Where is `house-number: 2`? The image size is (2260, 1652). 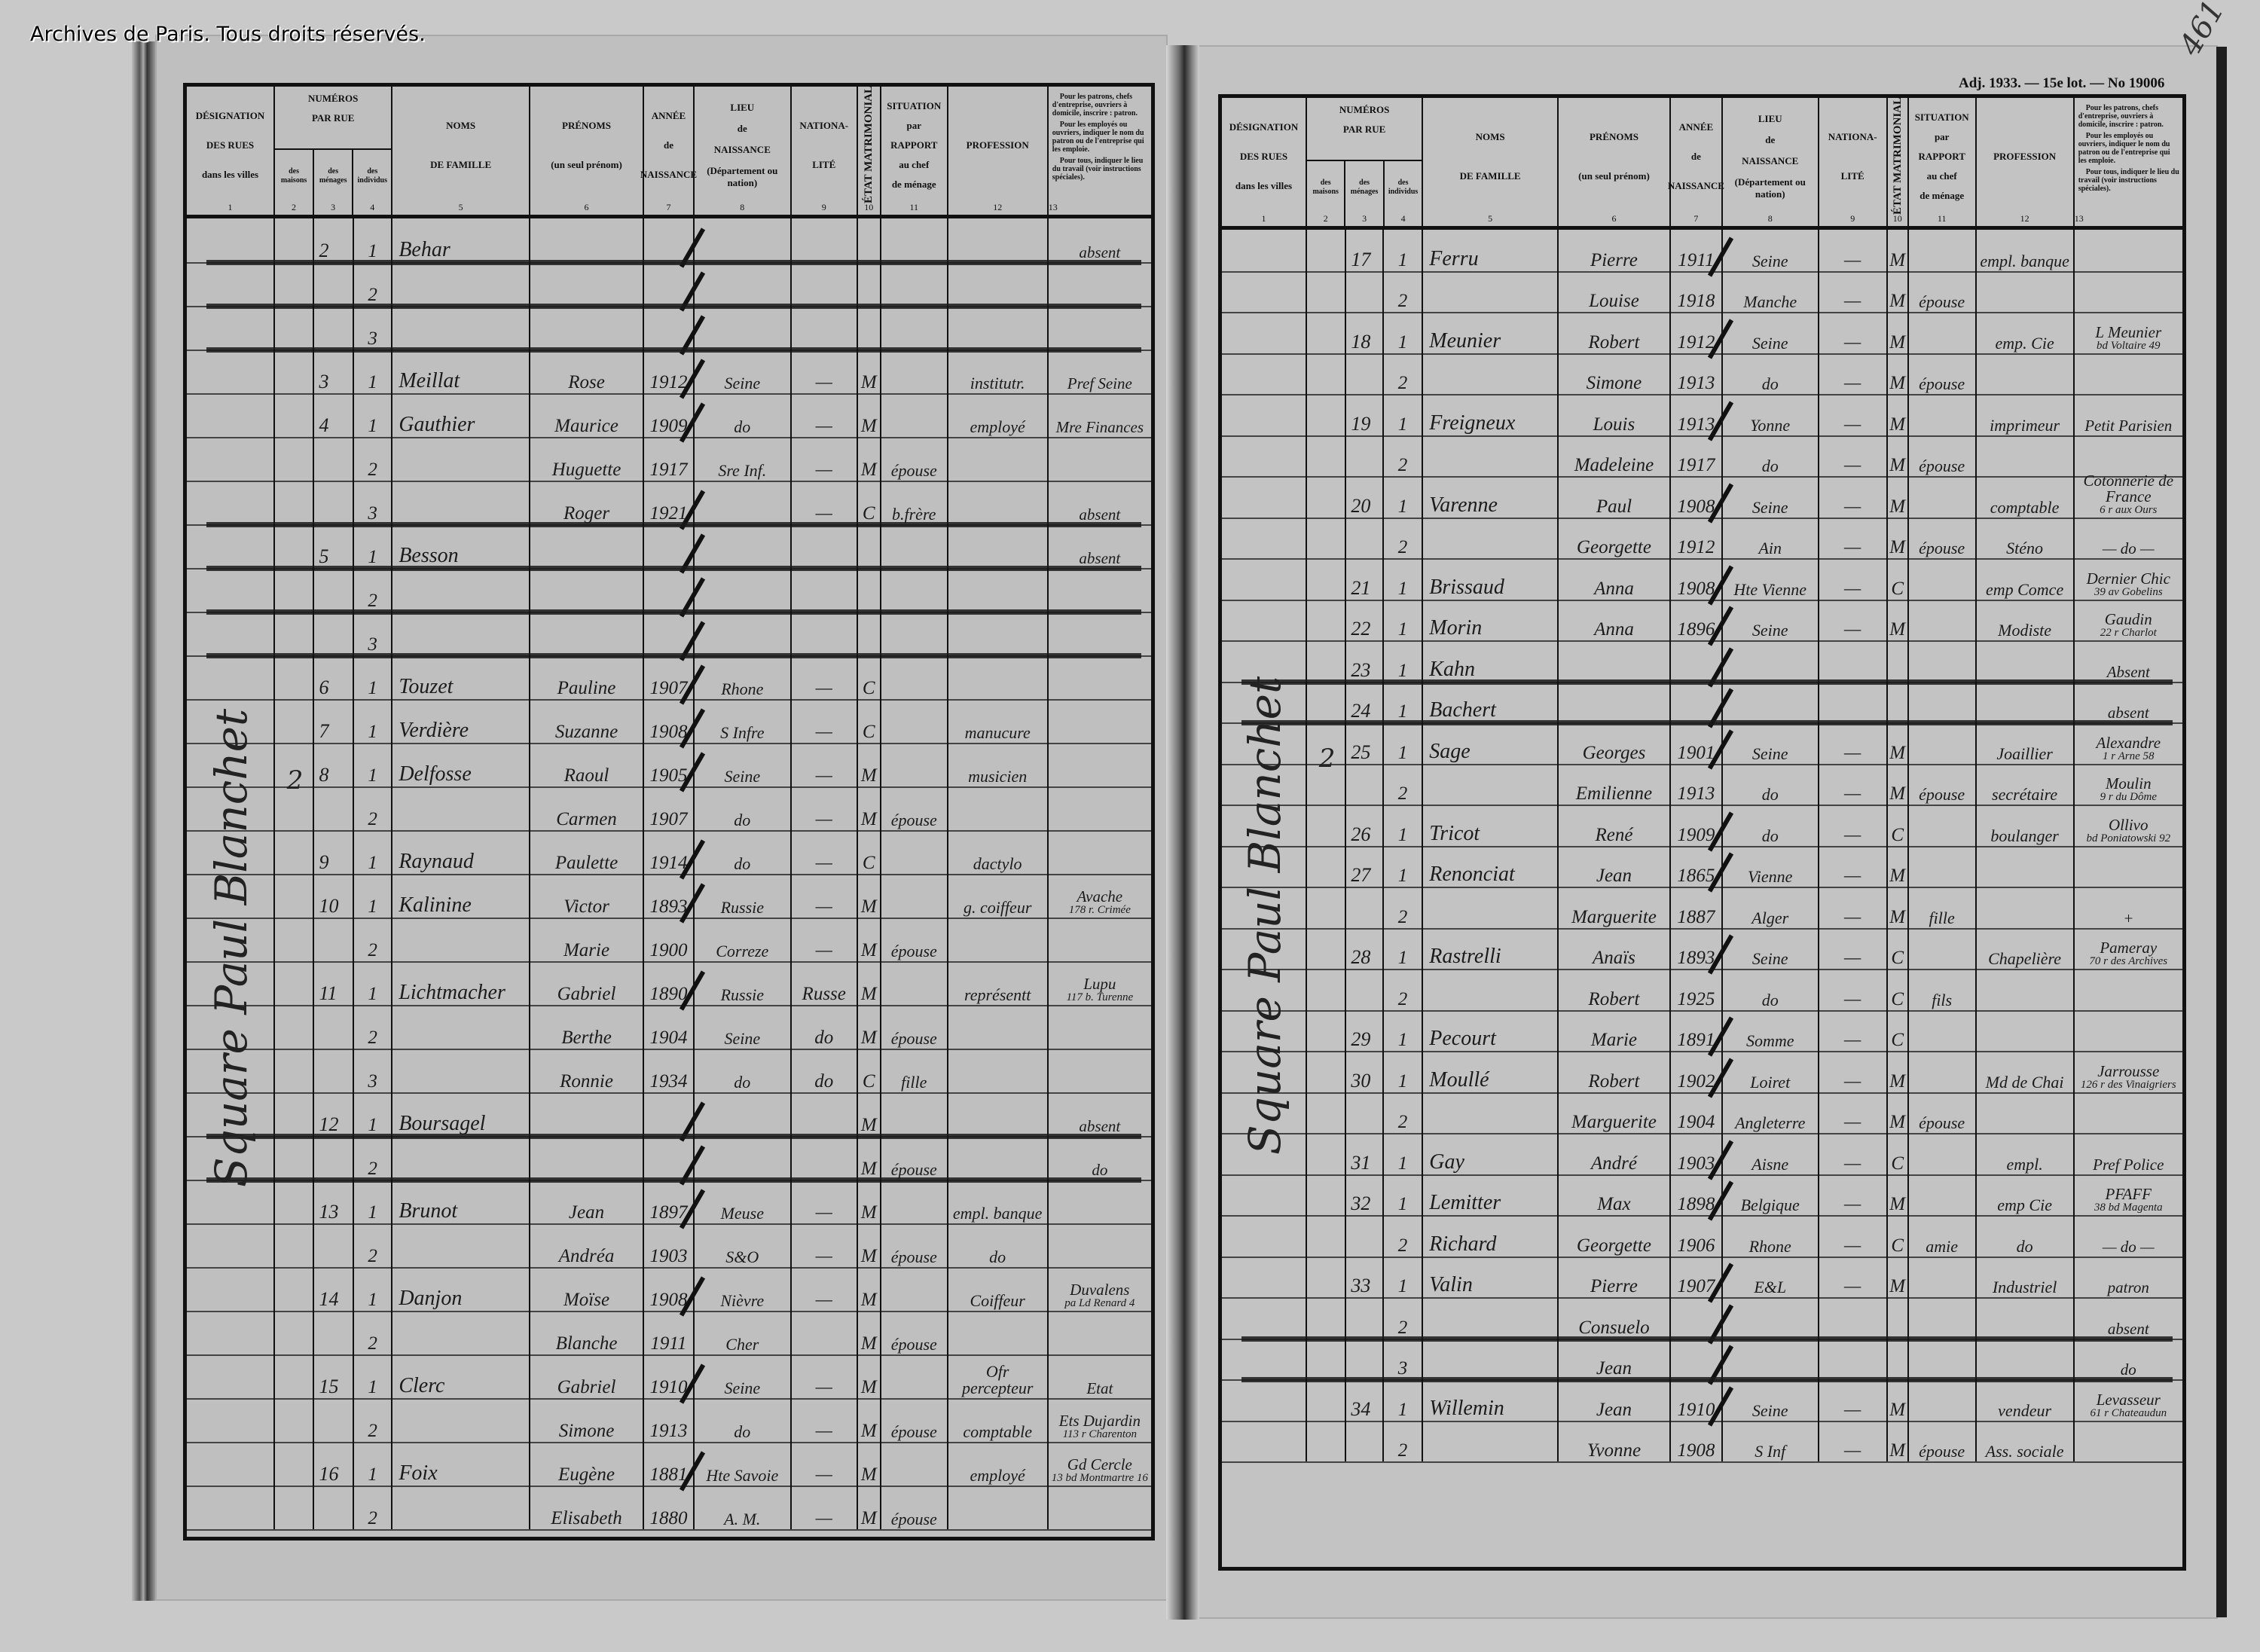
house-number: 2 is located at coordinates (1327, 758).